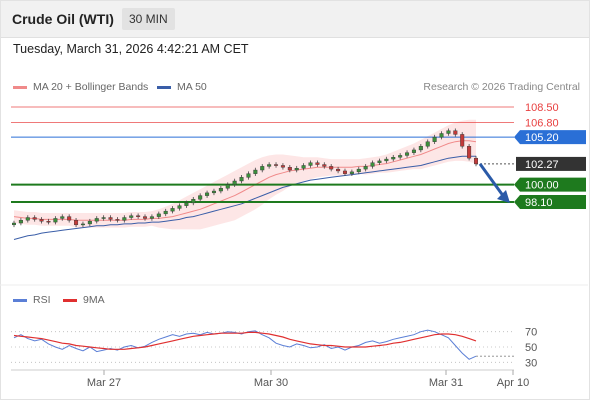  Describe the element at coordinates (20, 300) in the screenshot. I see `rsi-swatch` at that location.